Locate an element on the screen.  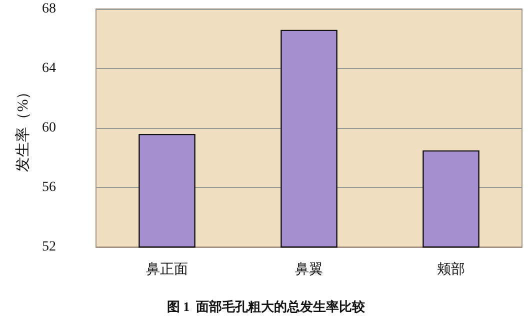
x-tick-label: 颊部 is located at coordinates (451, 270).